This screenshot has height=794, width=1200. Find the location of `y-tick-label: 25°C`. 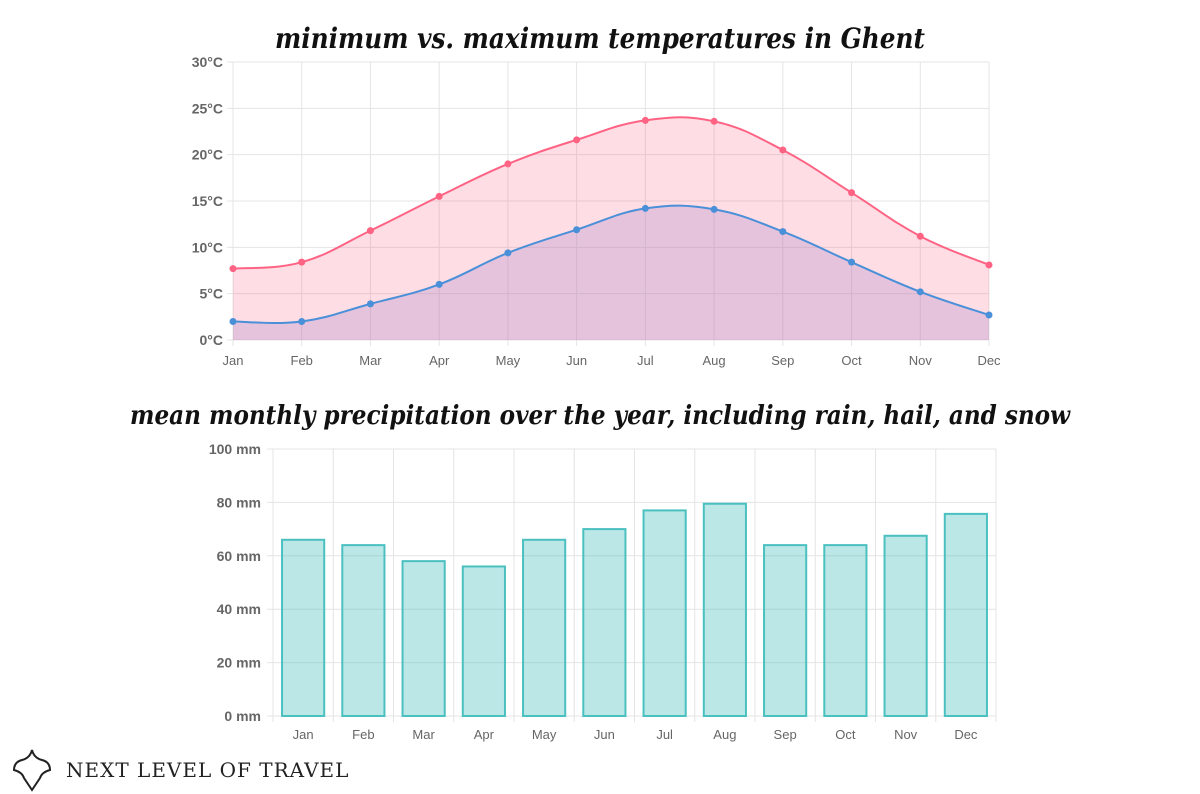

y-tick-label: 25°C is located at coordinates (207, 108).